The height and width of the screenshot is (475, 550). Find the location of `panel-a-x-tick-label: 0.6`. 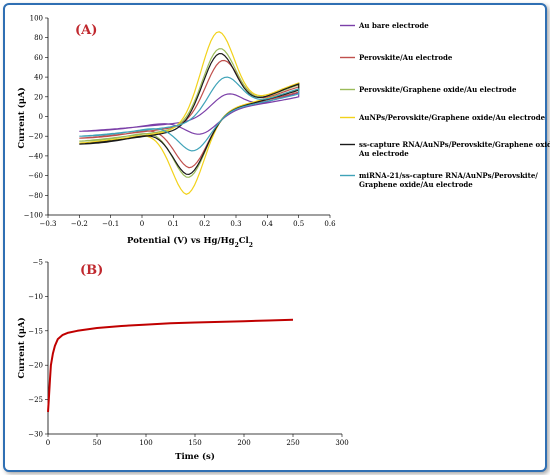

panel-a-x-tick-label: 0.6 is located at coordinates (330, 224).